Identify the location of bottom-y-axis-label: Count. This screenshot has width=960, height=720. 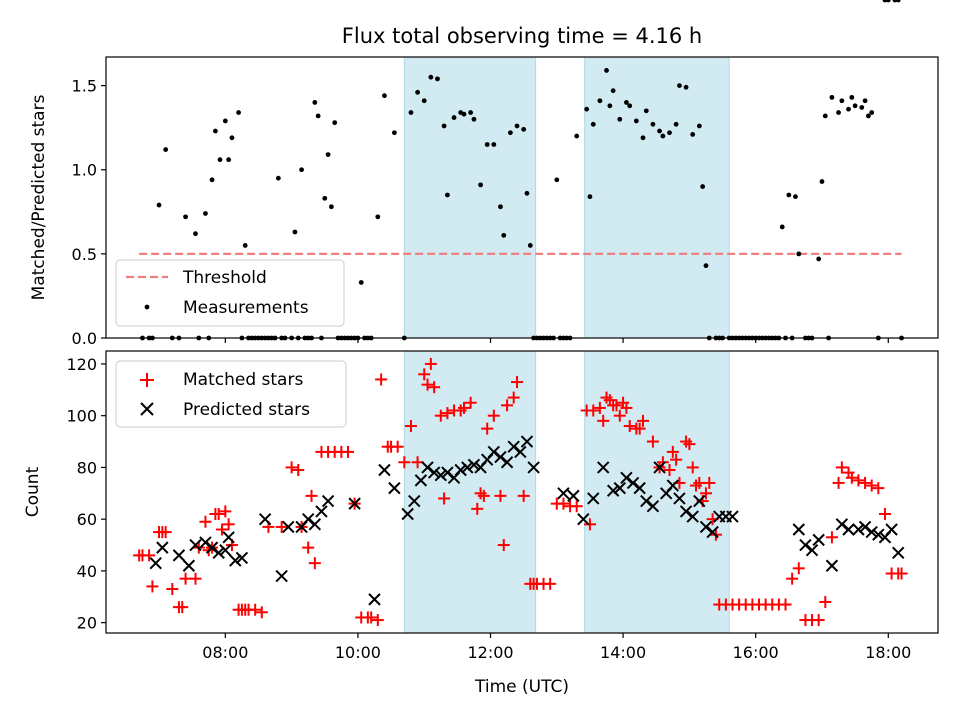
(33, 491).